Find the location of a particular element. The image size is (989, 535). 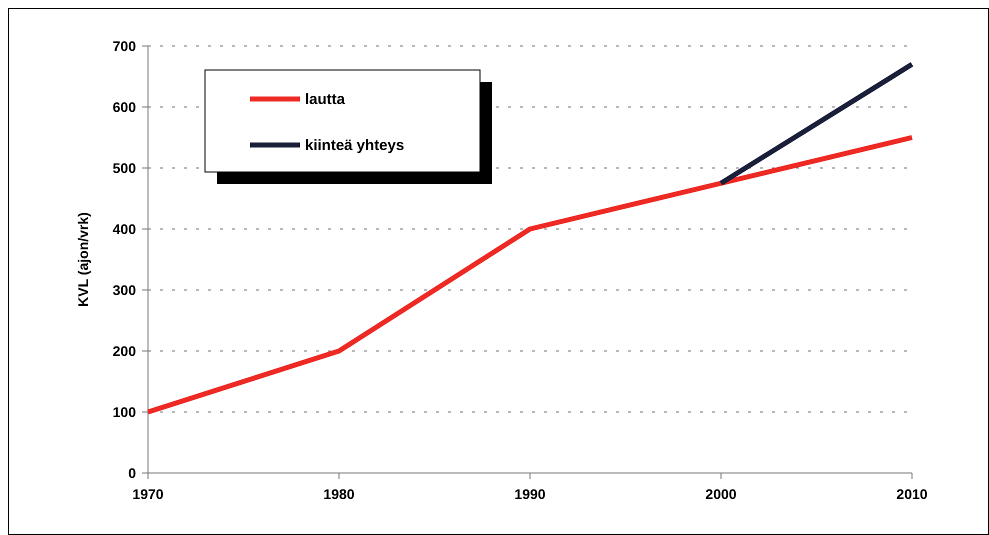

x-tick-label: 2010 is located at coordinates (912, 494).